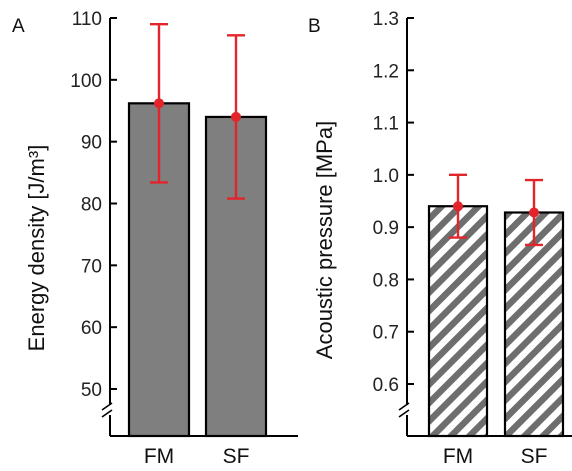 This screenshot has height=471, width=572. Describe the element at coordinates (91, 266) in the screenshot. I see `y-tick-label: 70` at that location.